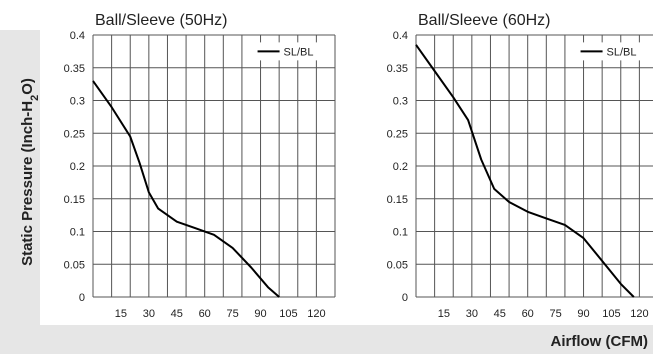 The height and width of the screenshot is (354, 653). I want to click on x-axis-label: Airflow (CFM), so click(599, 341).